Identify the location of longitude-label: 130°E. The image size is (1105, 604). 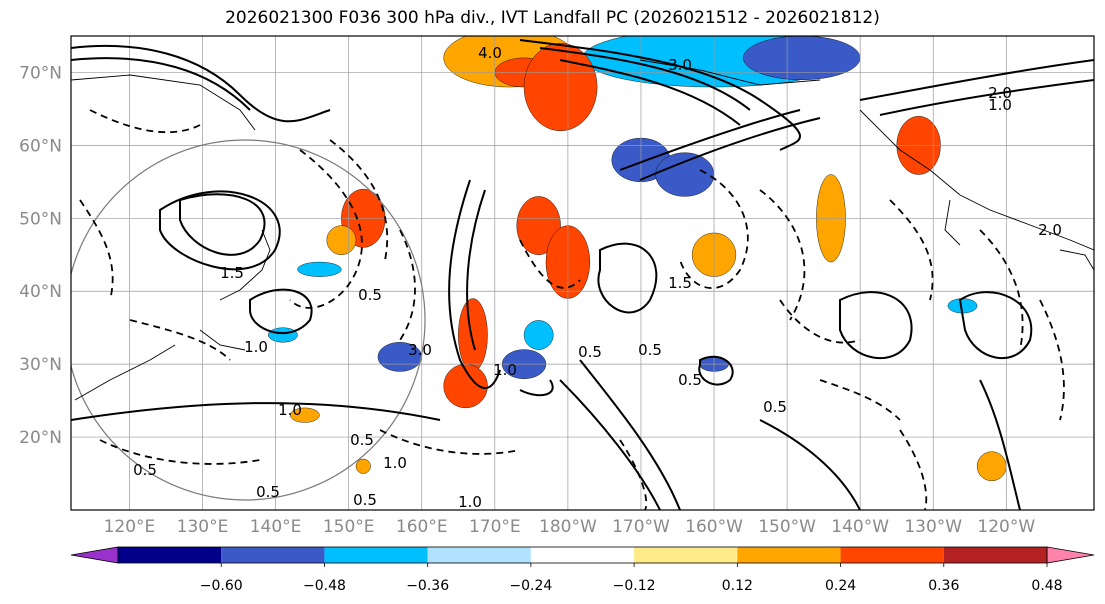
(203, 527).